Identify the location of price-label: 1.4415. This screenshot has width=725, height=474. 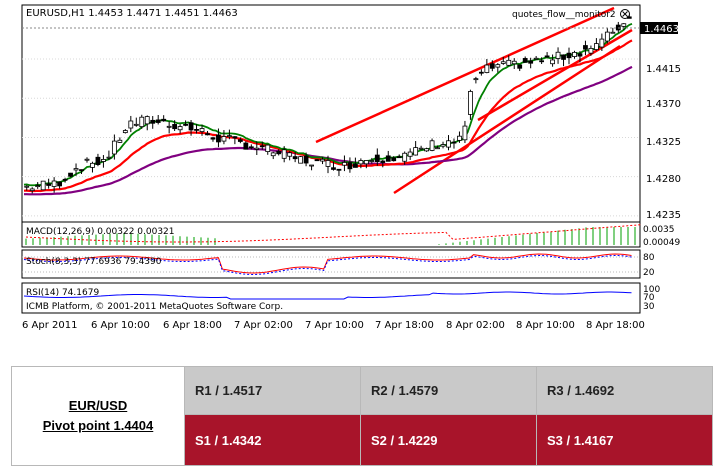
(663, 69).